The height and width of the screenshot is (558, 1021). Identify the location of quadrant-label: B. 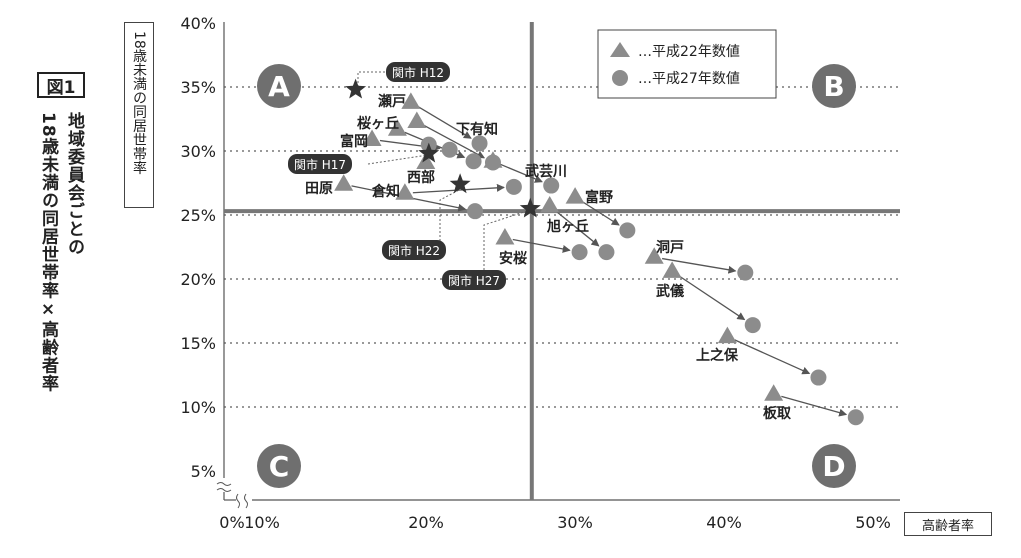
(833, 86).